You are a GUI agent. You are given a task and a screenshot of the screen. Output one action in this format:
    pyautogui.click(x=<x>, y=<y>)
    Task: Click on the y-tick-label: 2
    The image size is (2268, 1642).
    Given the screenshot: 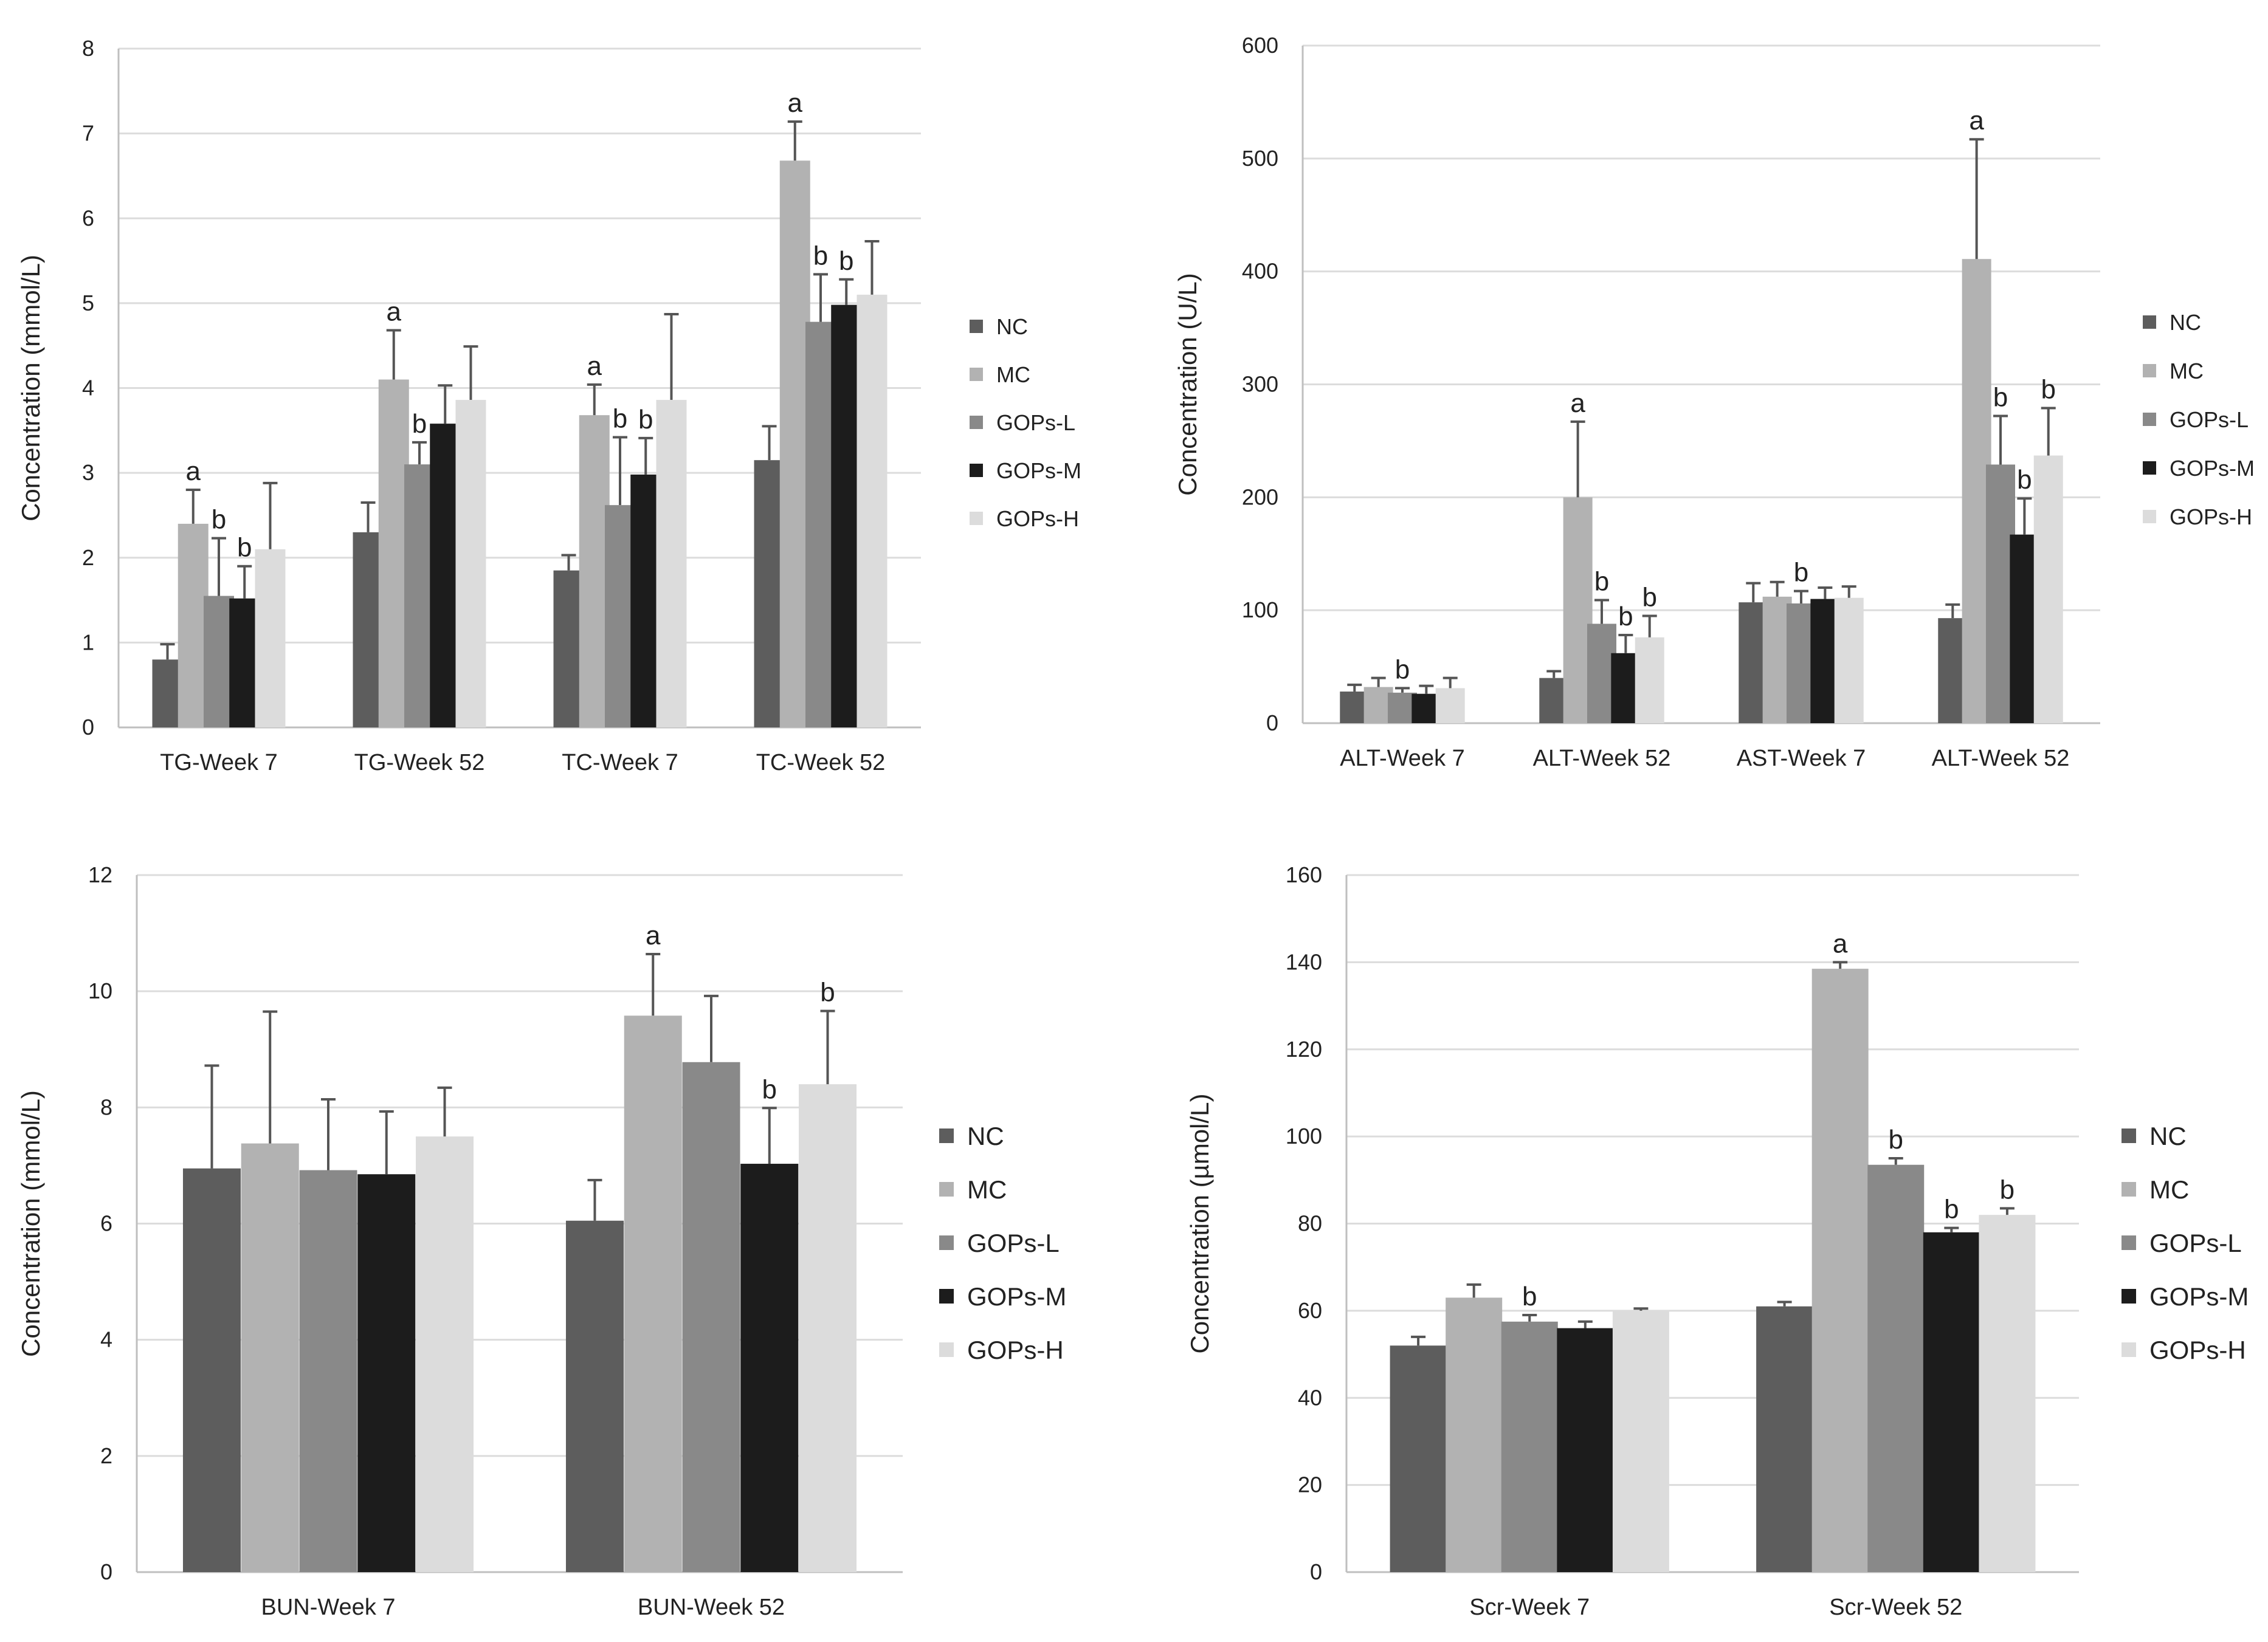 What is the action you would take?
    pyautogui.click(x=106, y=1455)
    